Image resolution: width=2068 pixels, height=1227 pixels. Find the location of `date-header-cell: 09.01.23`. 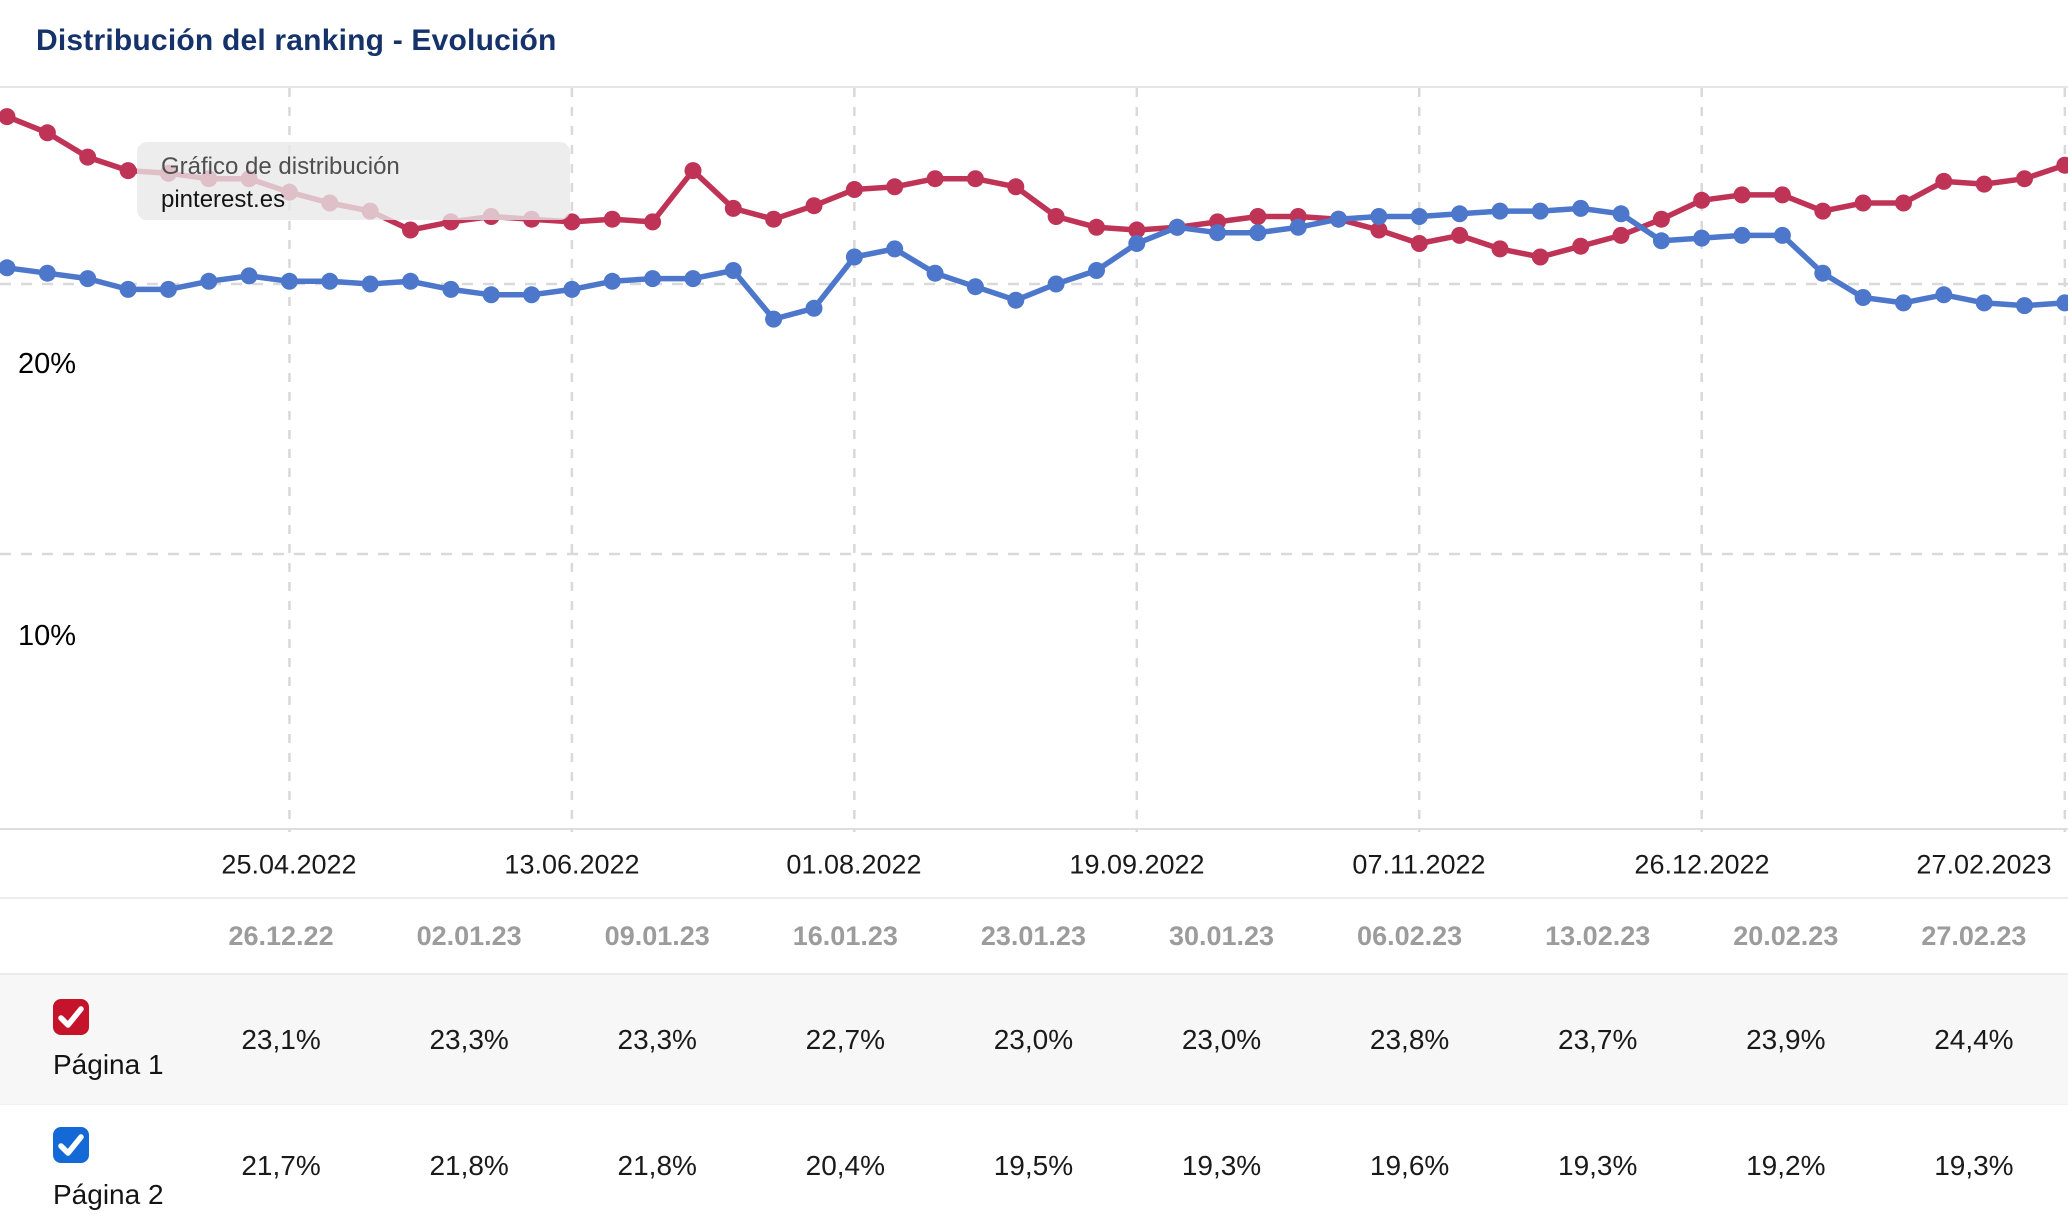

date-header-cell: 09.01.23 is located at coordinates (657, 935).